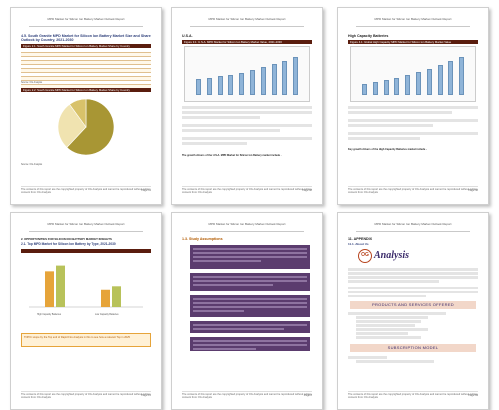 The height and width of the screenshot is (410, 499). Describe the element at coordinates (473, 190) in the screenshot. I see `page-number: Page 46` at that location.